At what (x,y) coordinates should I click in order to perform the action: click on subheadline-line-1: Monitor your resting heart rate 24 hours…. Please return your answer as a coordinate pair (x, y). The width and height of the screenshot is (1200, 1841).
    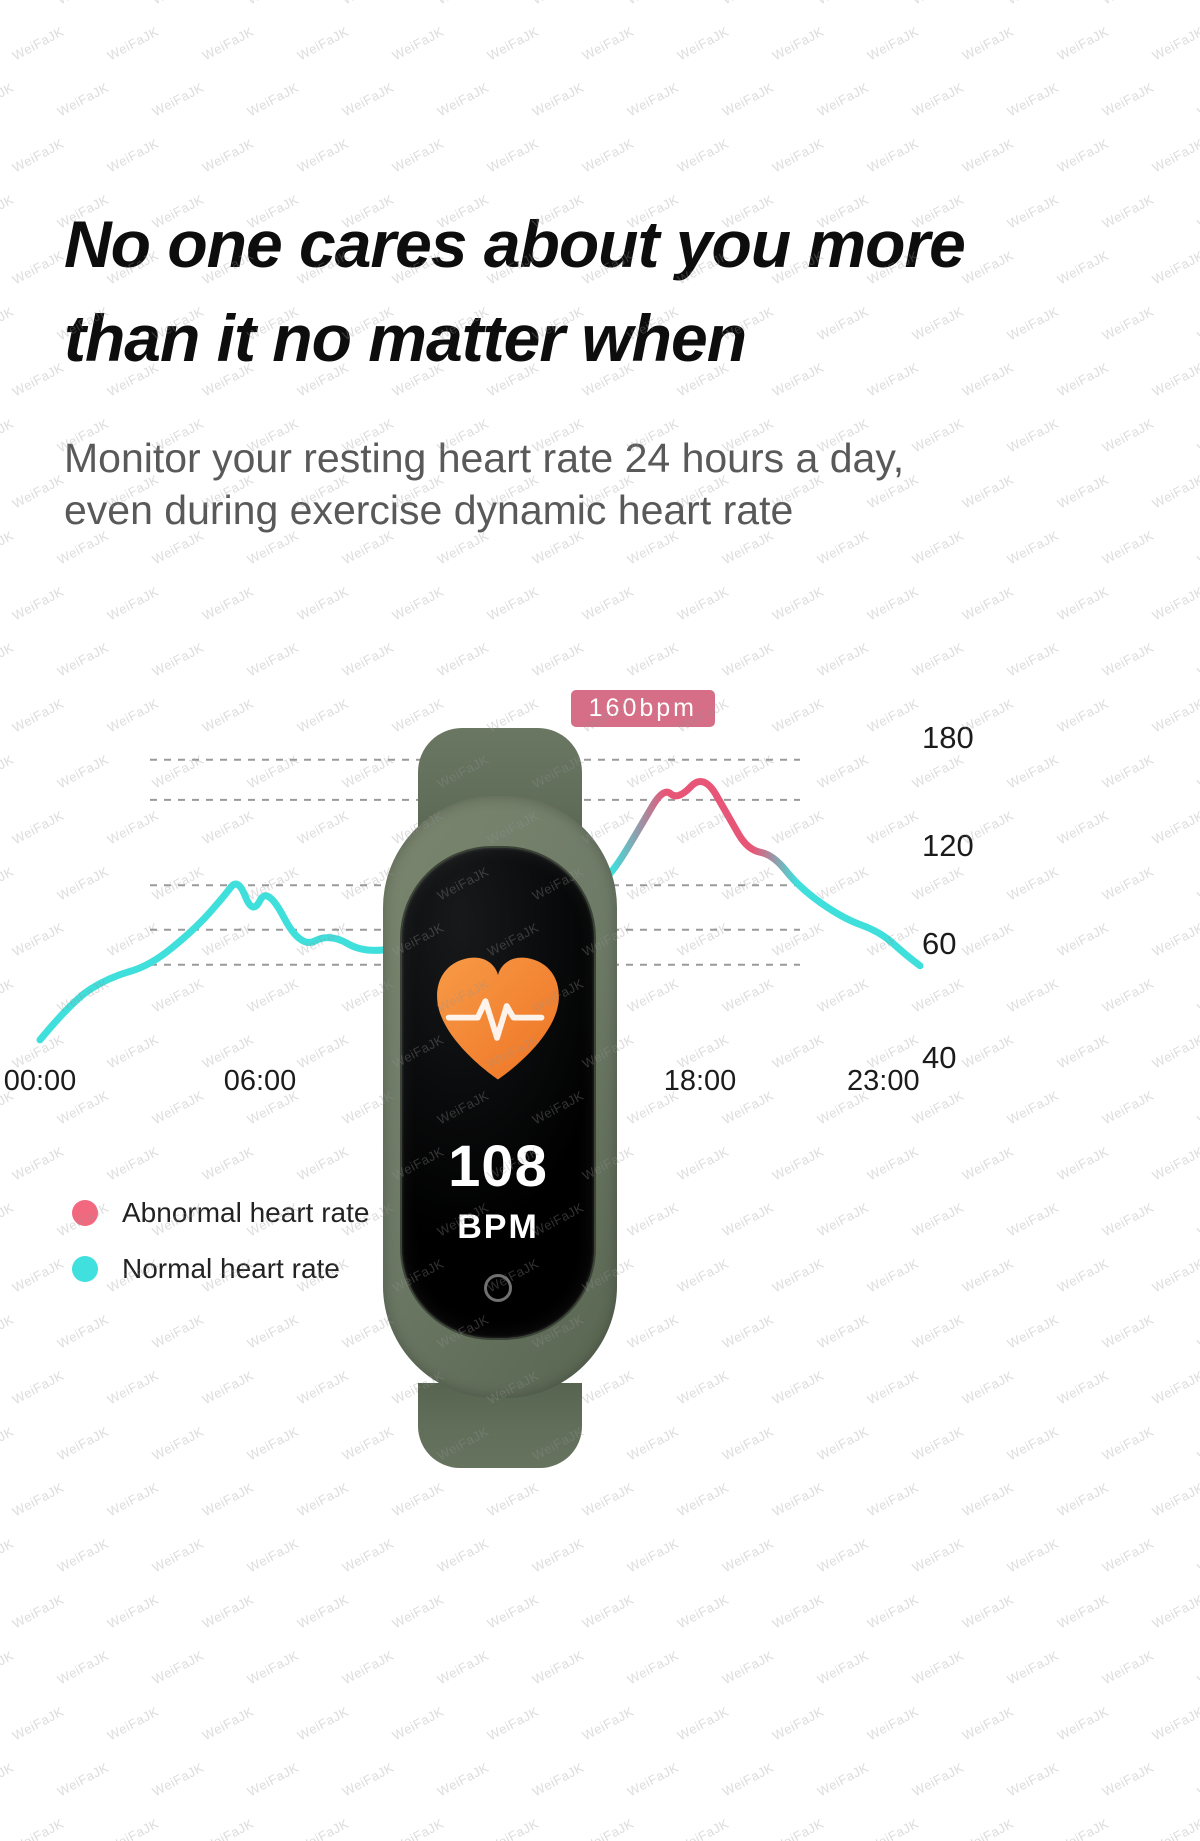
    Looking at the image, I should click on (484, 458).